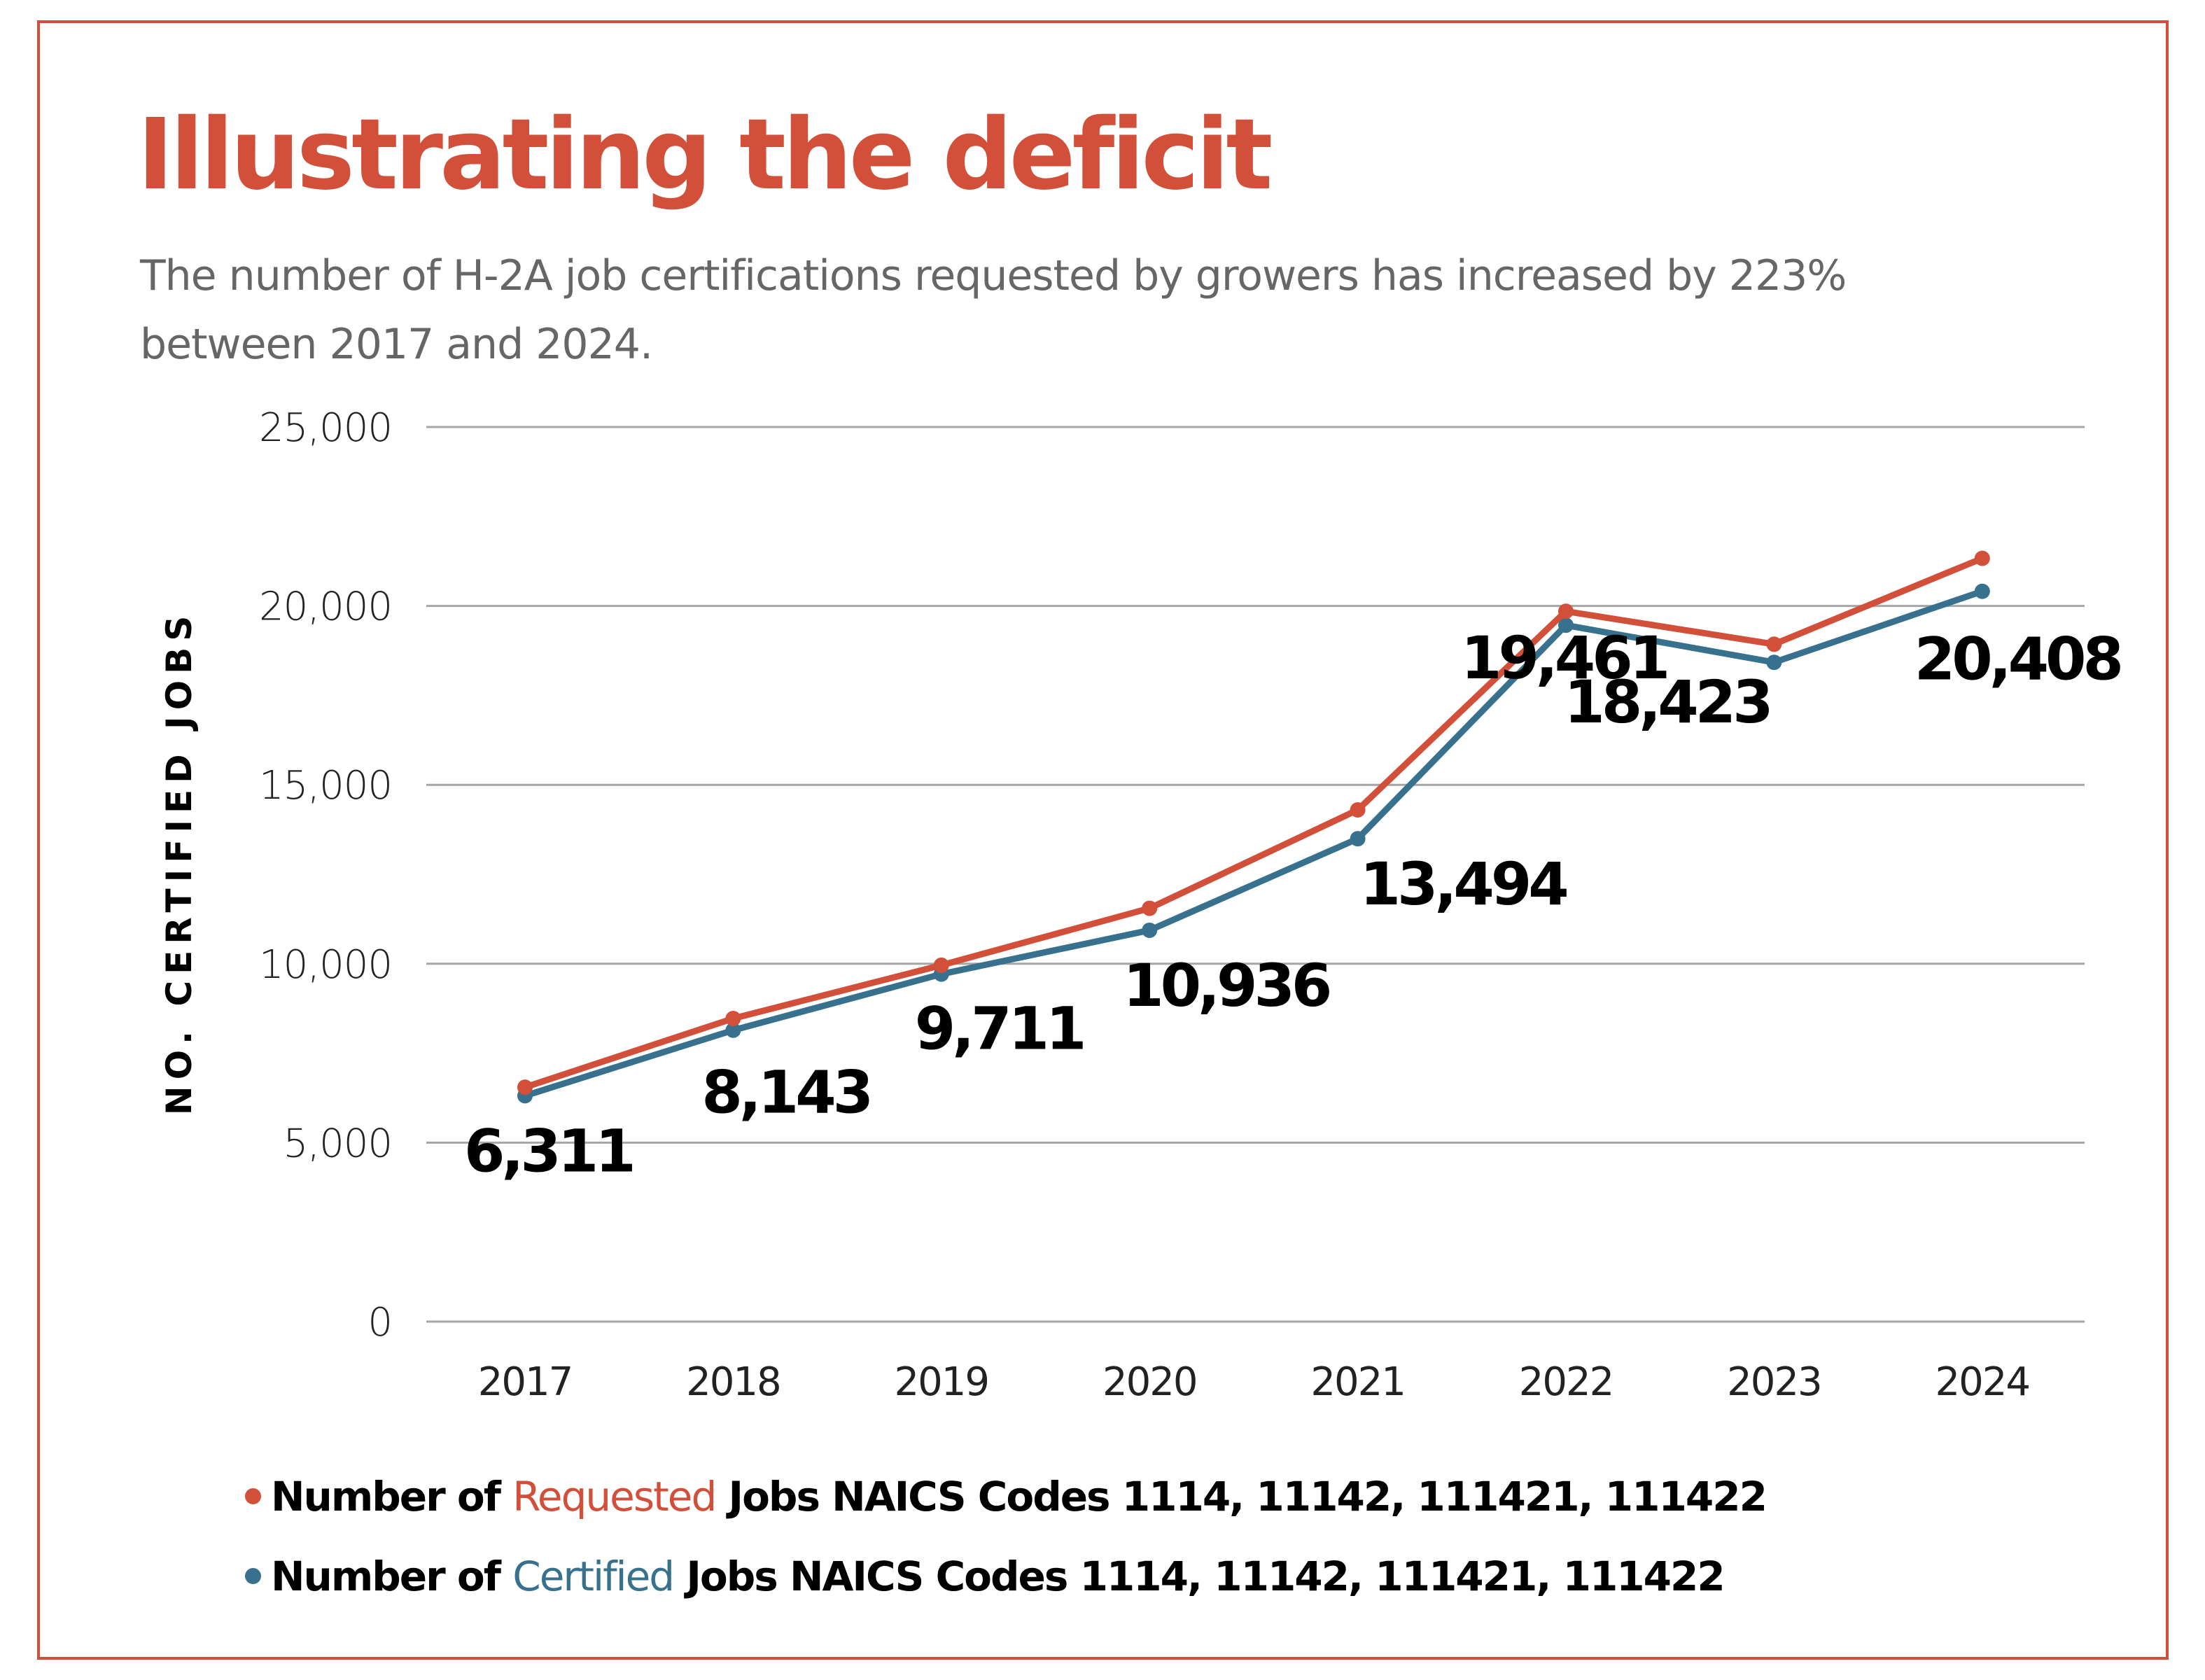  Describe the element at coordinates (338, 1143) in the screenshot. I see `y-tick-label: 5,000` at that location.